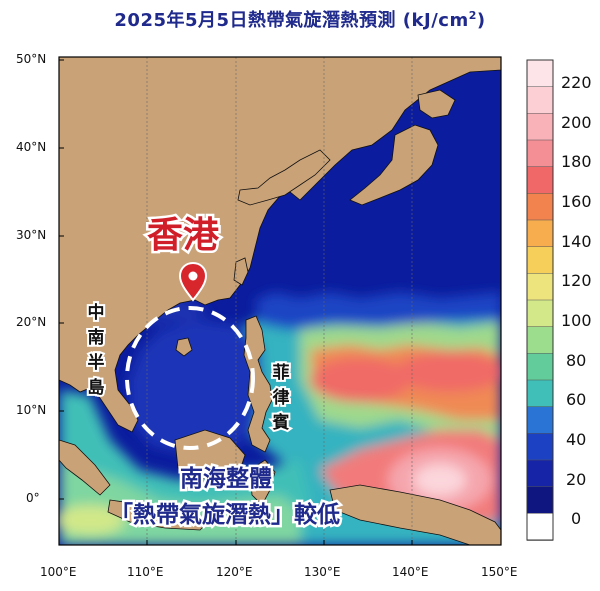 The height and width of the screenshot is (591, 600). I want to click on colorbar, so click(540, 300).